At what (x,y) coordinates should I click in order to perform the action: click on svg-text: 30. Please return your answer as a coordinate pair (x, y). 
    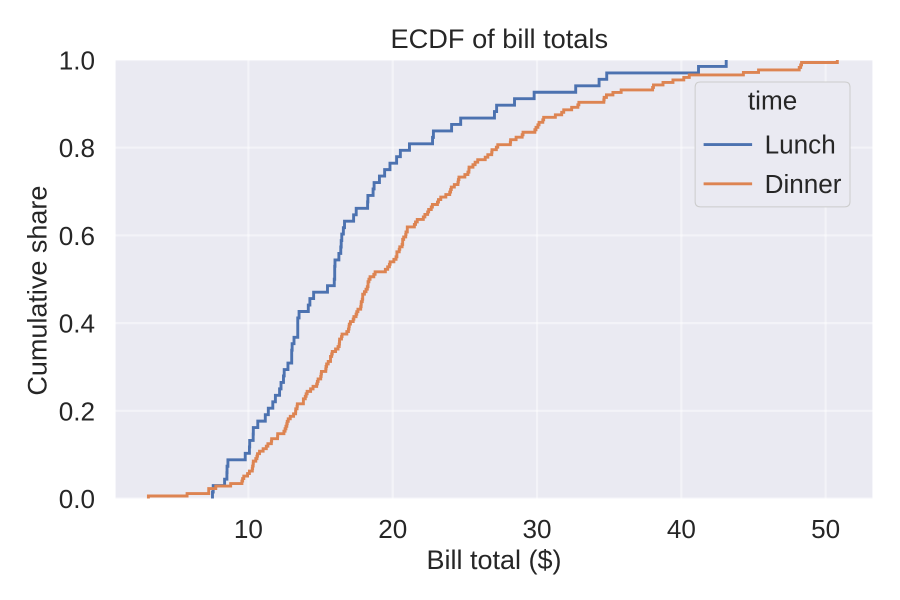
    Looking at the image, I should click on (537, 529).